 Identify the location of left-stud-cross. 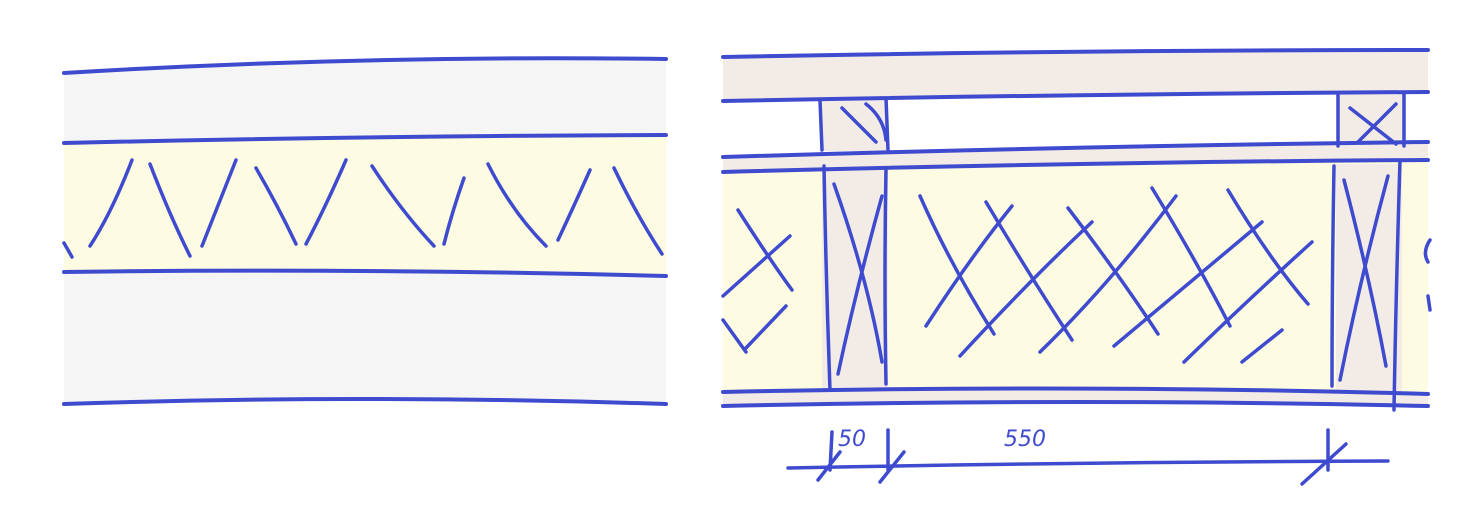
(855, 278).